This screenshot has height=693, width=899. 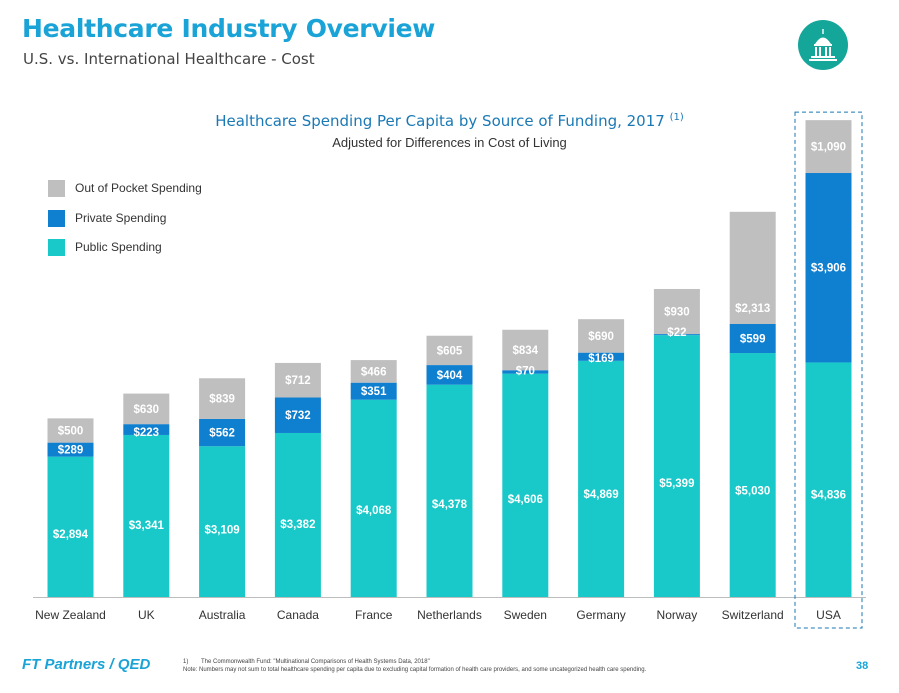 I want to click on x-tick-label-sweden: Sweden, so click(x=525, y=615).